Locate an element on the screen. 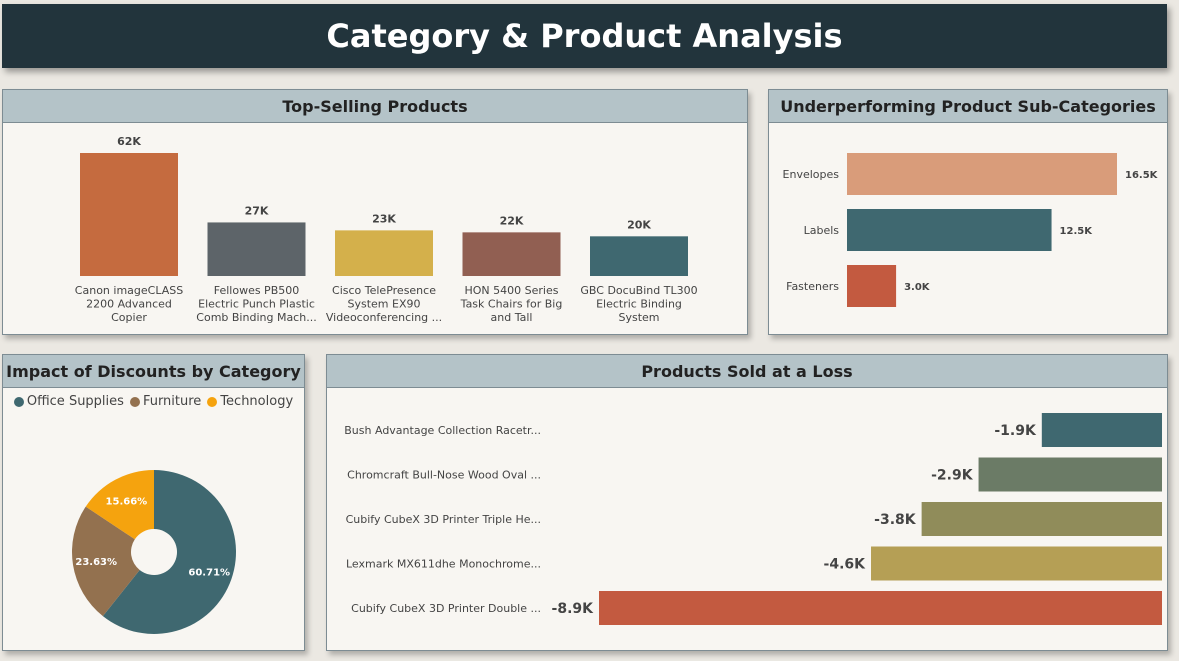 This screenshot has height=661, width=1179. loss-data-label: -3.8K is located at coordinates (895, 520).